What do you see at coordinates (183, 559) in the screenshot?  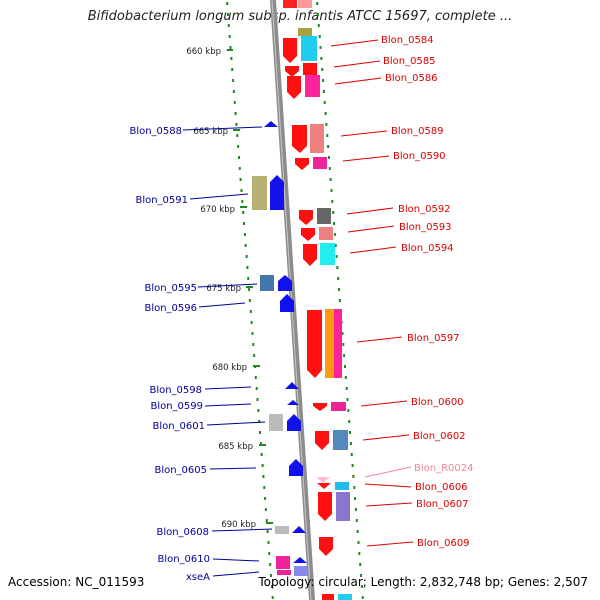 I see `gene-label: Blon_0610` at bounding box center [183, 559].